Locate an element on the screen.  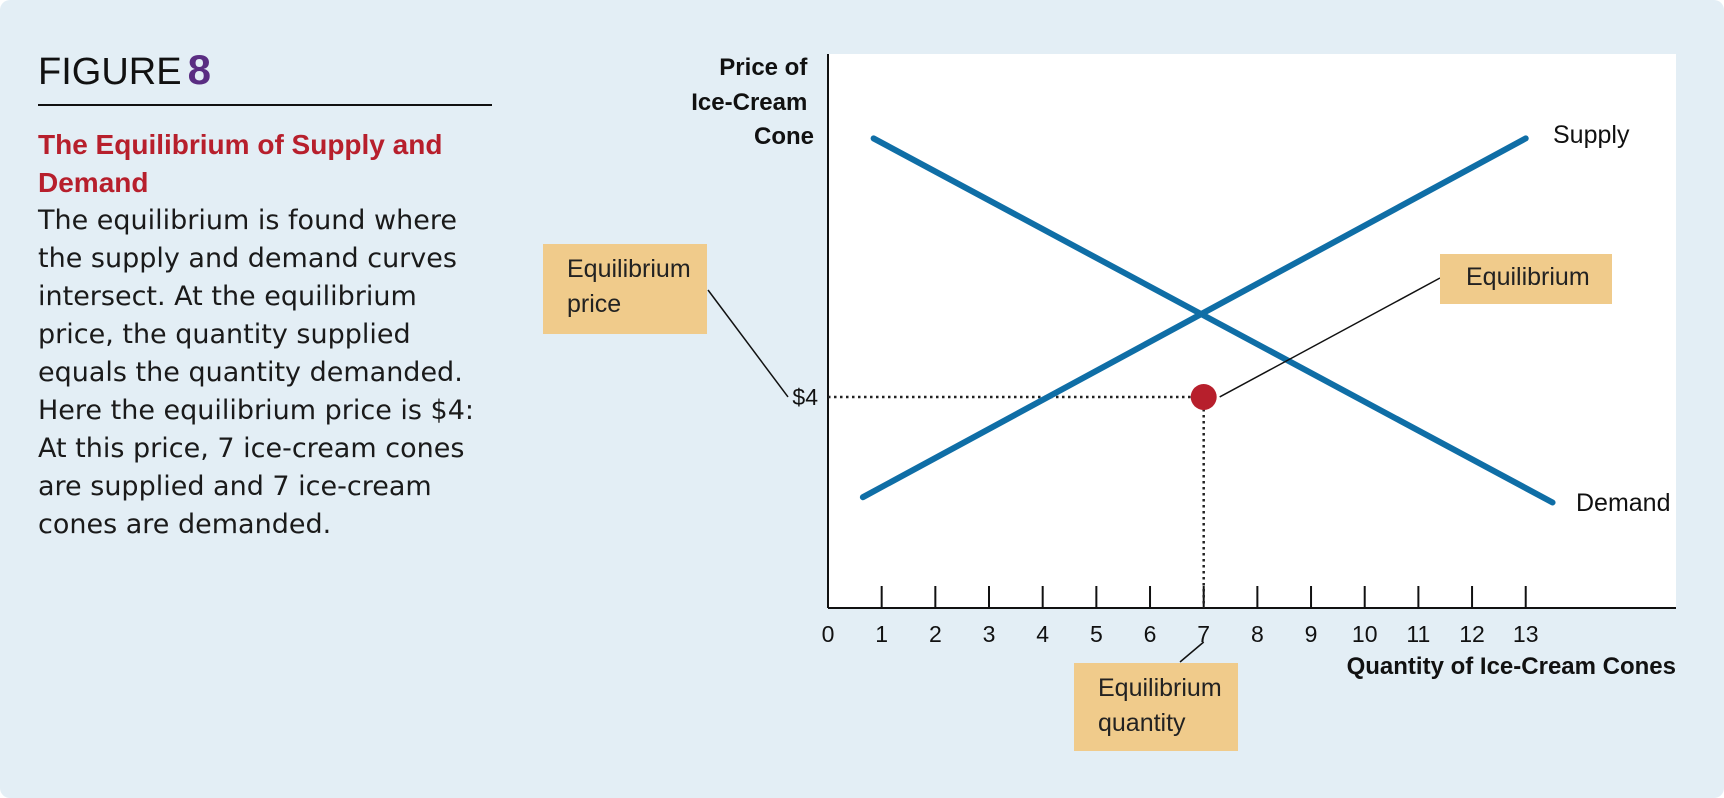
equilibrium-point-annotation: Equilibrium is located at coordinates (1526, 279).